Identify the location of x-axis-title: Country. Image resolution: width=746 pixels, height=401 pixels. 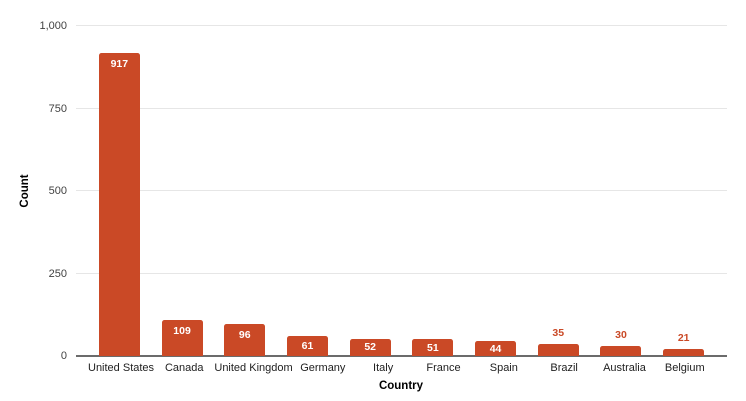
(401, 386).